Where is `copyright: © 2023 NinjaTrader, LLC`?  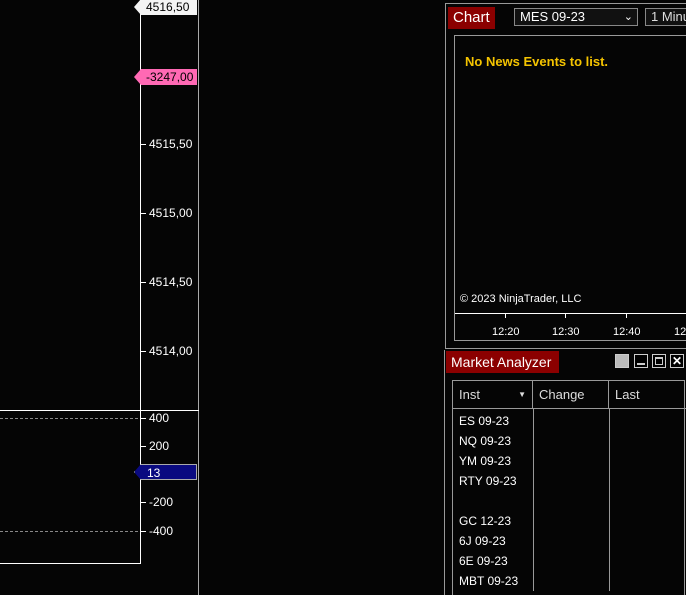 copyright: © 2023 NinjaTrader, LLC is located at coordinates (521, 299).